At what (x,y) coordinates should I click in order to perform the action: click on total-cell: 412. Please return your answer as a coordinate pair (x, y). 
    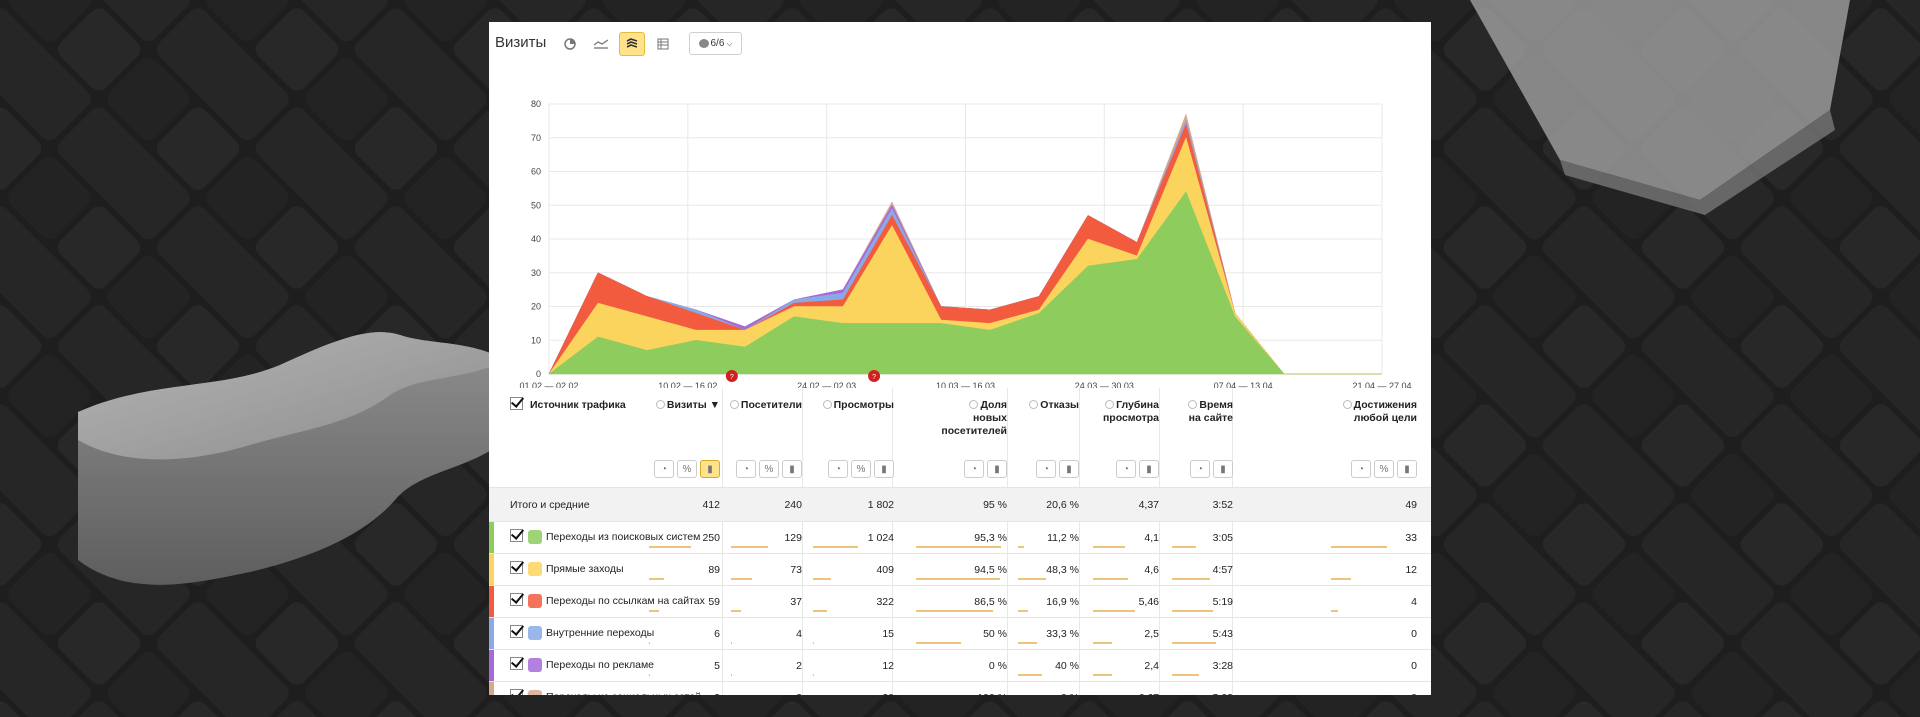
    Looking at the image, I should click on (711, 505).